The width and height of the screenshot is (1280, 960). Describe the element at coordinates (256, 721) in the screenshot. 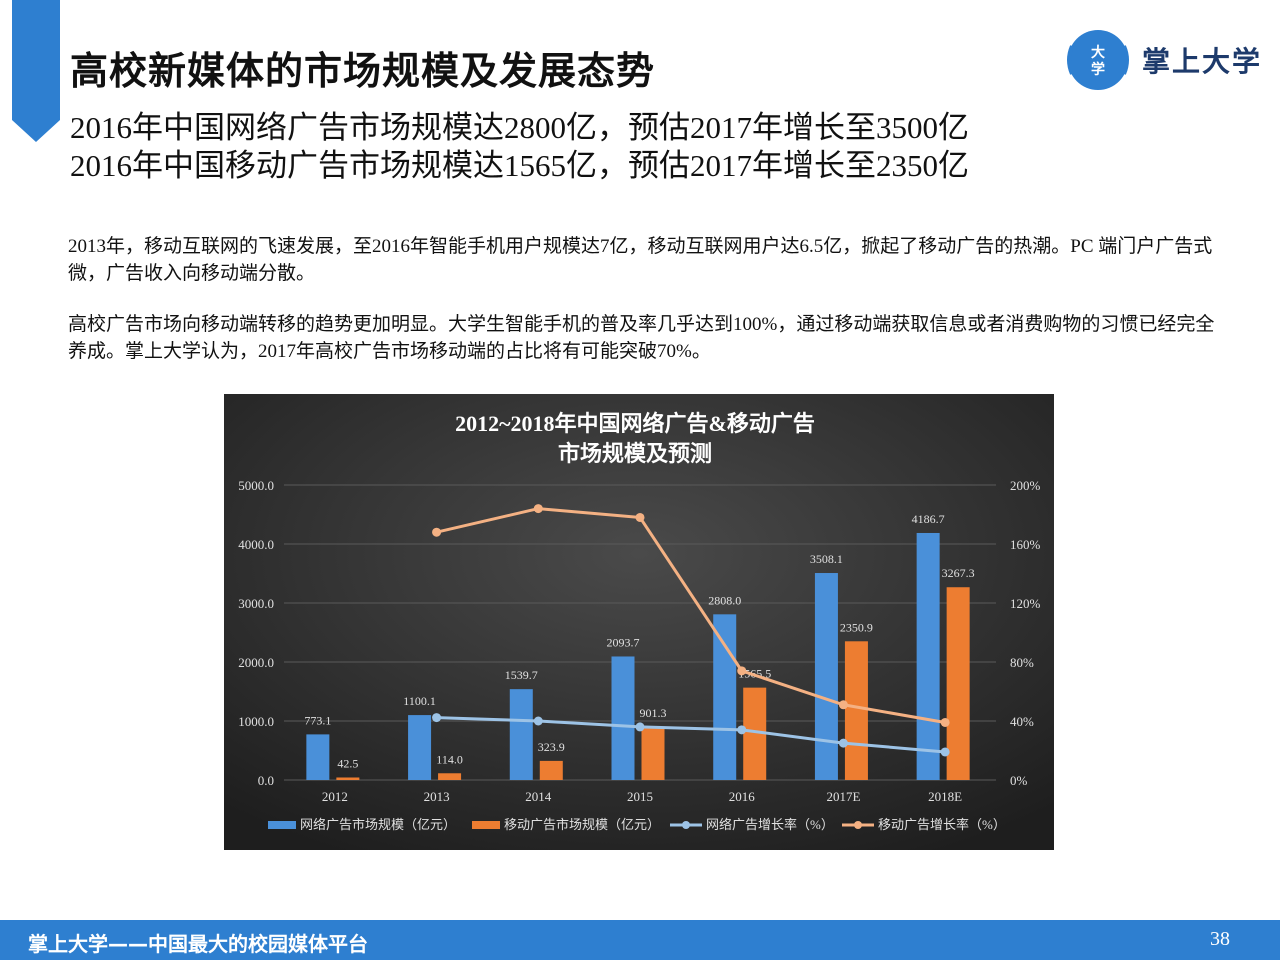

I see `y-tick-label-left: 1000.0` at that location.